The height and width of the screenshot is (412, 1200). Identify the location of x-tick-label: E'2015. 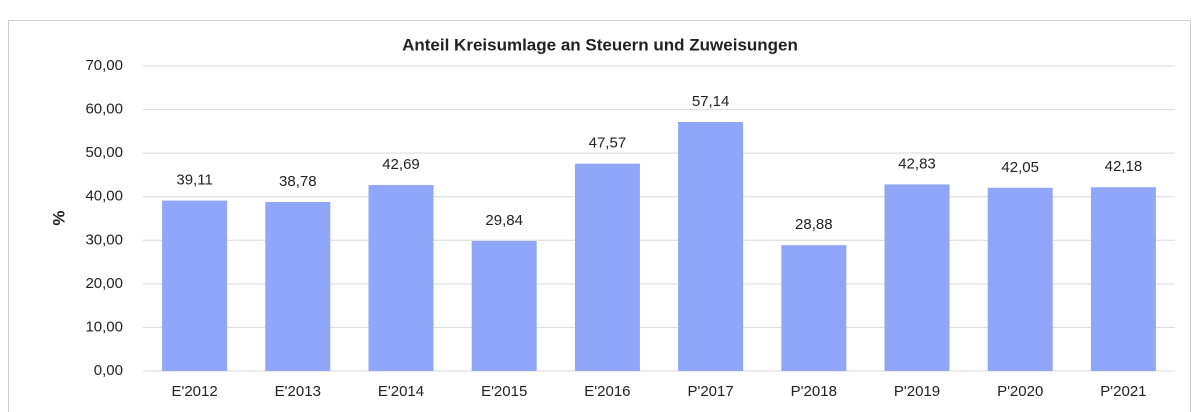
(504, 391).